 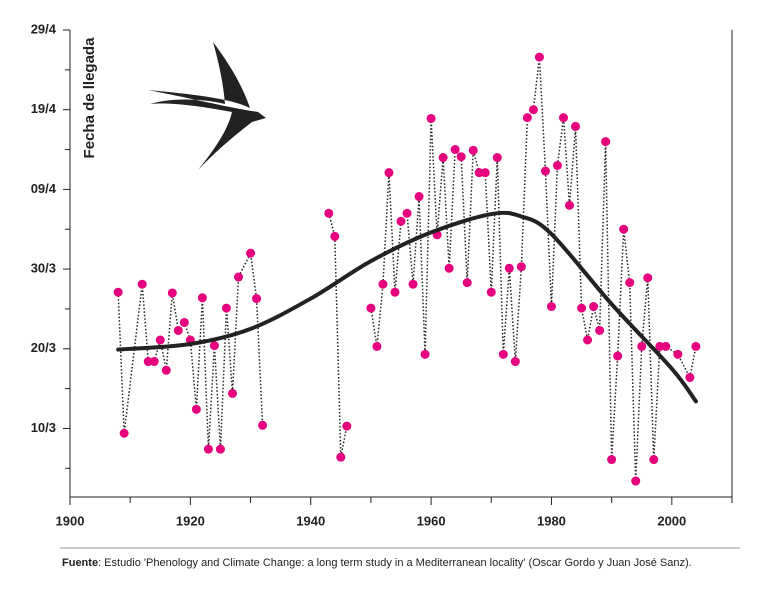 I want to click on source-label: Fuente, so click(x=80, y=563).